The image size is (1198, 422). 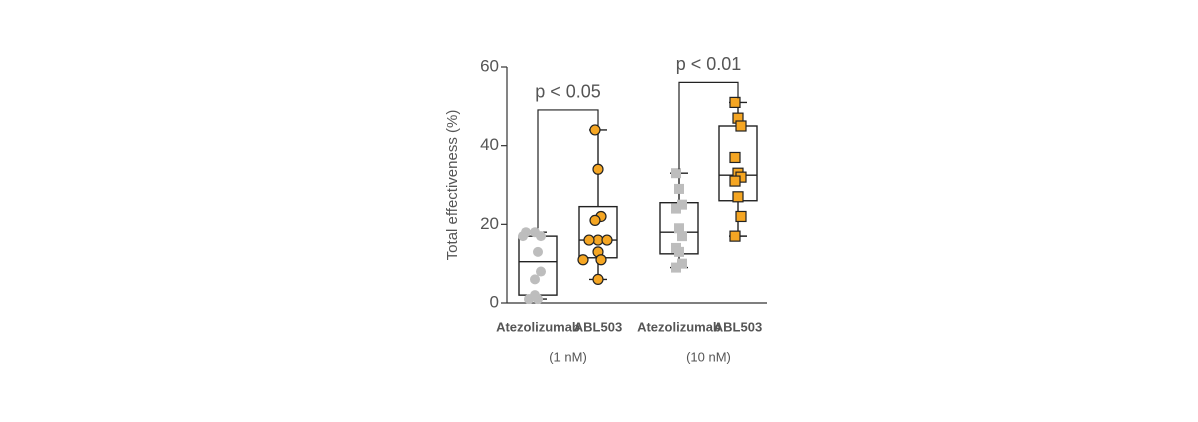 What do you see at coordinates (489, 223) in the screenshot?
I see `y-tick-label: 20` at bounding box center [489, 223].